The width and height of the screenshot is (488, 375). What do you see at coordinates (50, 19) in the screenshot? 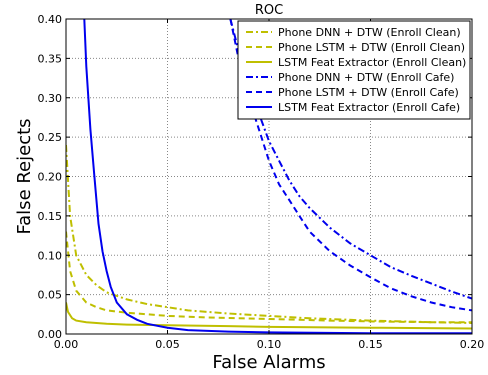
I see `y-tick-label: 0.40` at bounding box center [50, 19].